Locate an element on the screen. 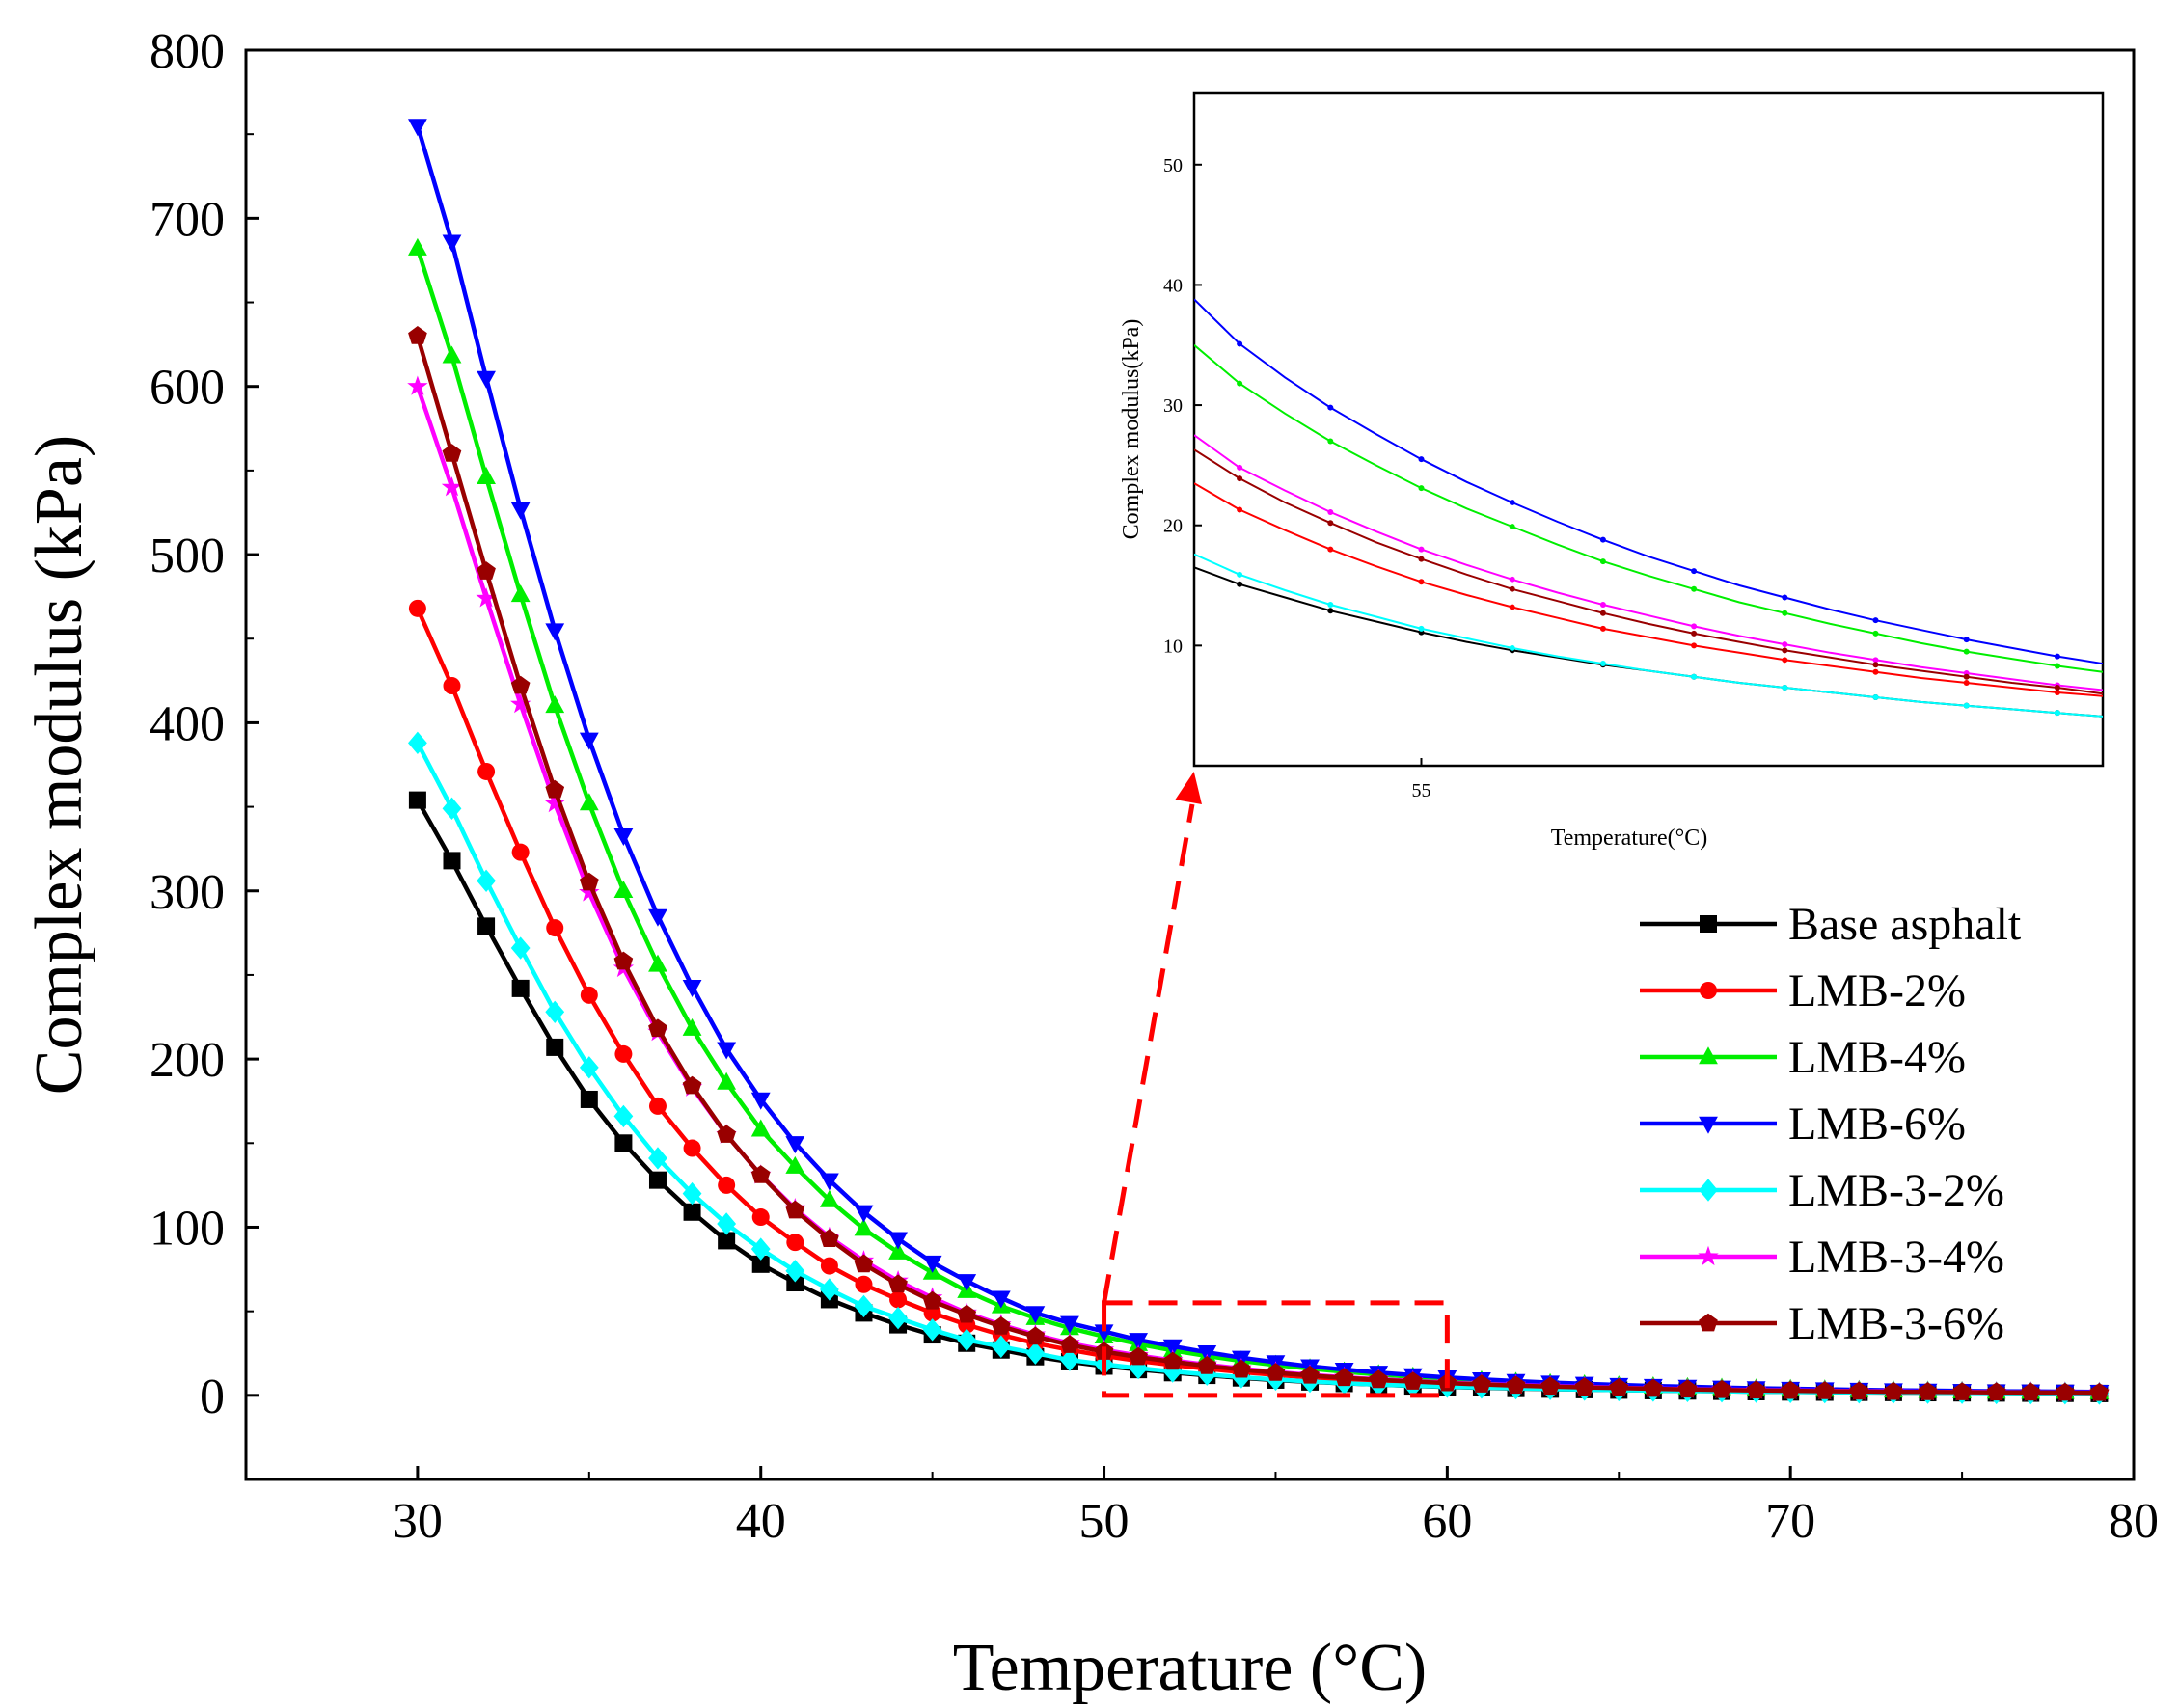  legend-label: LMB-6% is located at coordinates (1877, 1124).